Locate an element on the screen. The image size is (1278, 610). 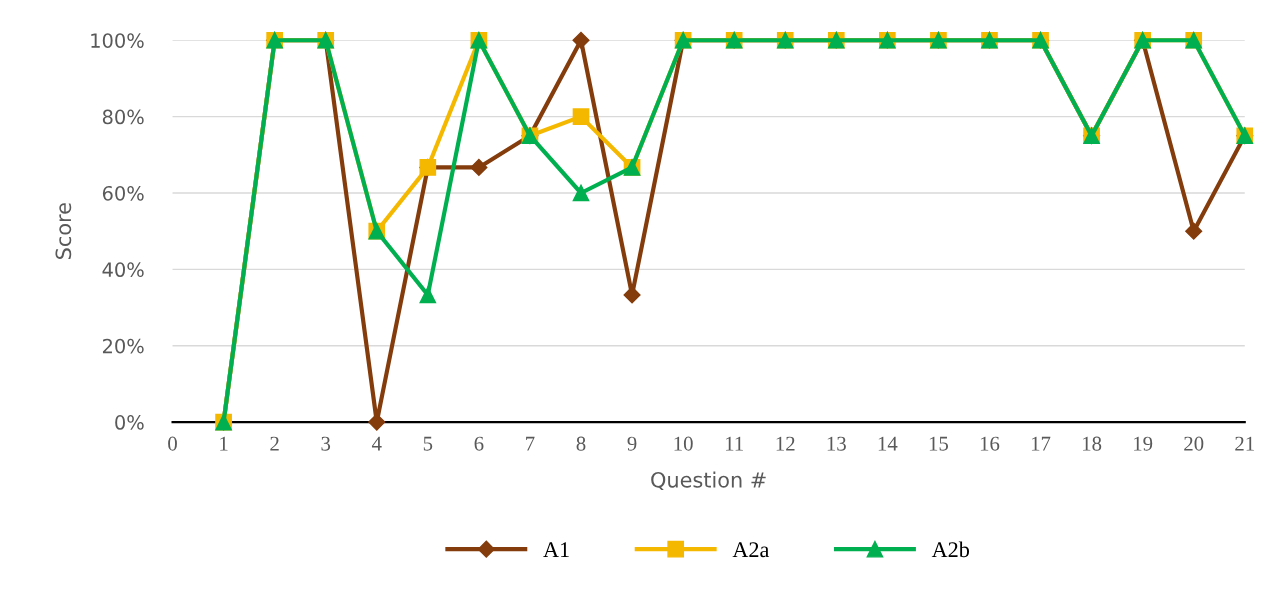
x-tick-label: 7 is located at coordinates (530, 443).